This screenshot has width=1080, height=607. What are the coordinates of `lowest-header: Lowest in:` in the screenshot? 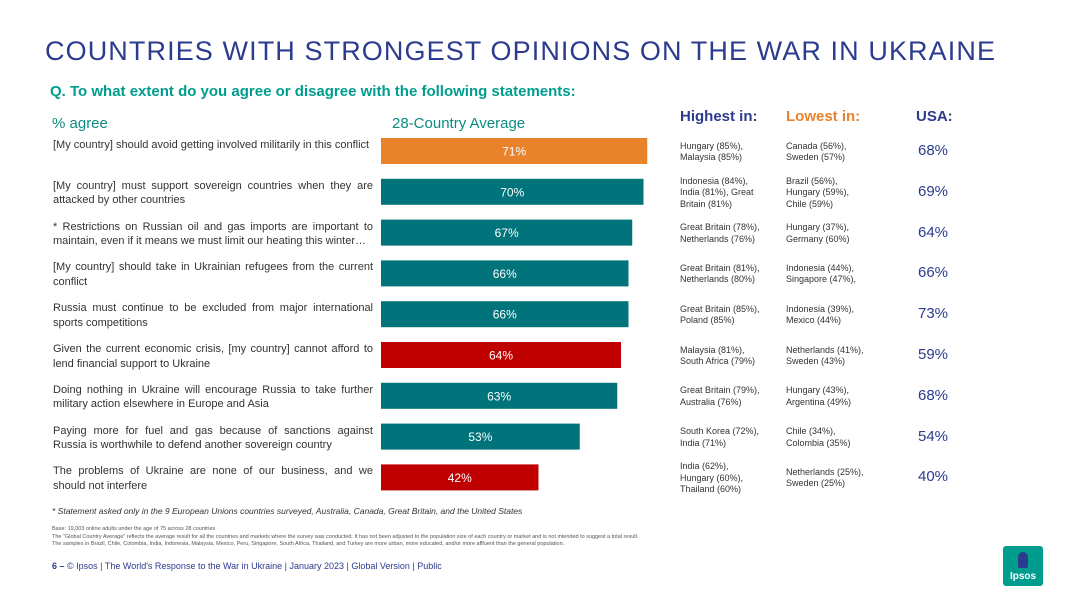 It's located at (823, 116).